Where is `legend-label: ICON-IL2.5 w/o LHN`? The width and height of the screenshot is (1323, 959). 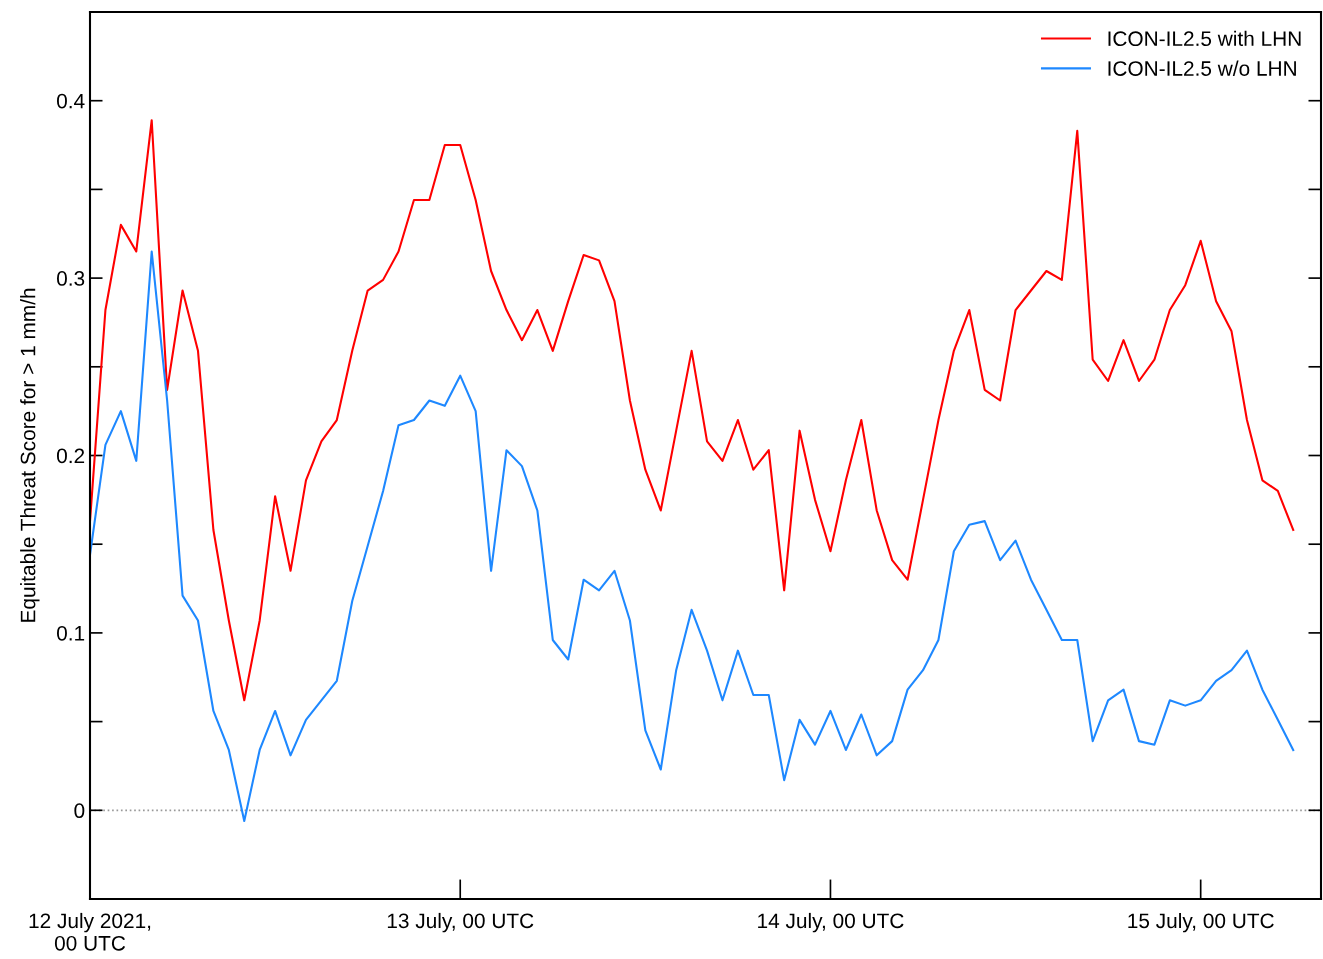
legend-label: ICON-IL2.5 w/o LHN is located at coordinates (1202, 68).